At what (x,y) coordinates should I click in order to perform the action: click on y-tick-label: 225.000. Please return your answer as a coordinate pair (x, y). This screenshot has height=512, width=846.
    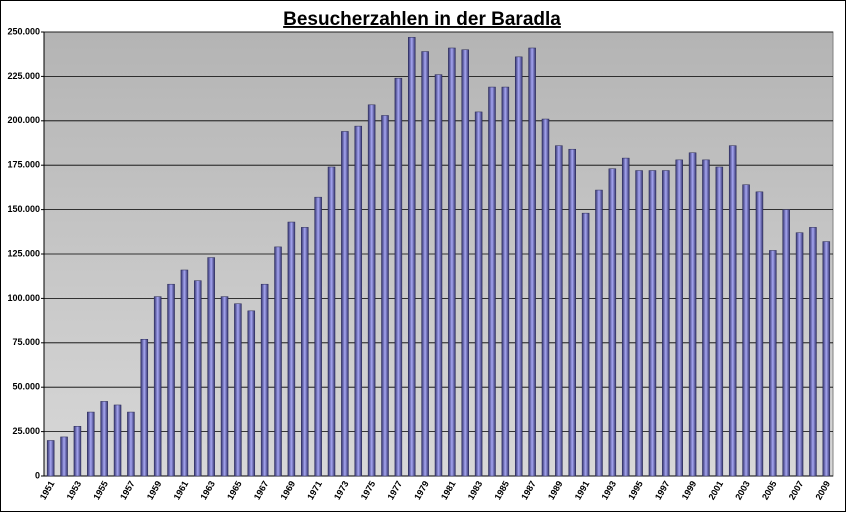
    Looking at the image, I should click on (23, 76).